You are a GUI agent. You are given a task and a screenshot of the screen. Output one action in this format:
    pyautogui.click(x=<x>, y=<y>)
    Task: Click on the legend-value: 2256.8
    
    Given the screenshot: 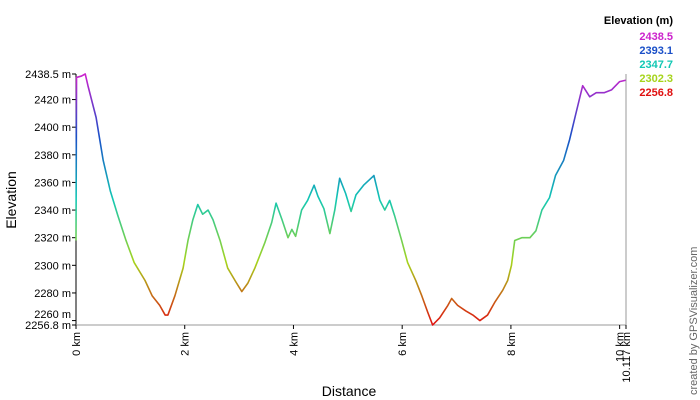 What is the action you would take?
    pyautogui.click(x=656, y=93)
    